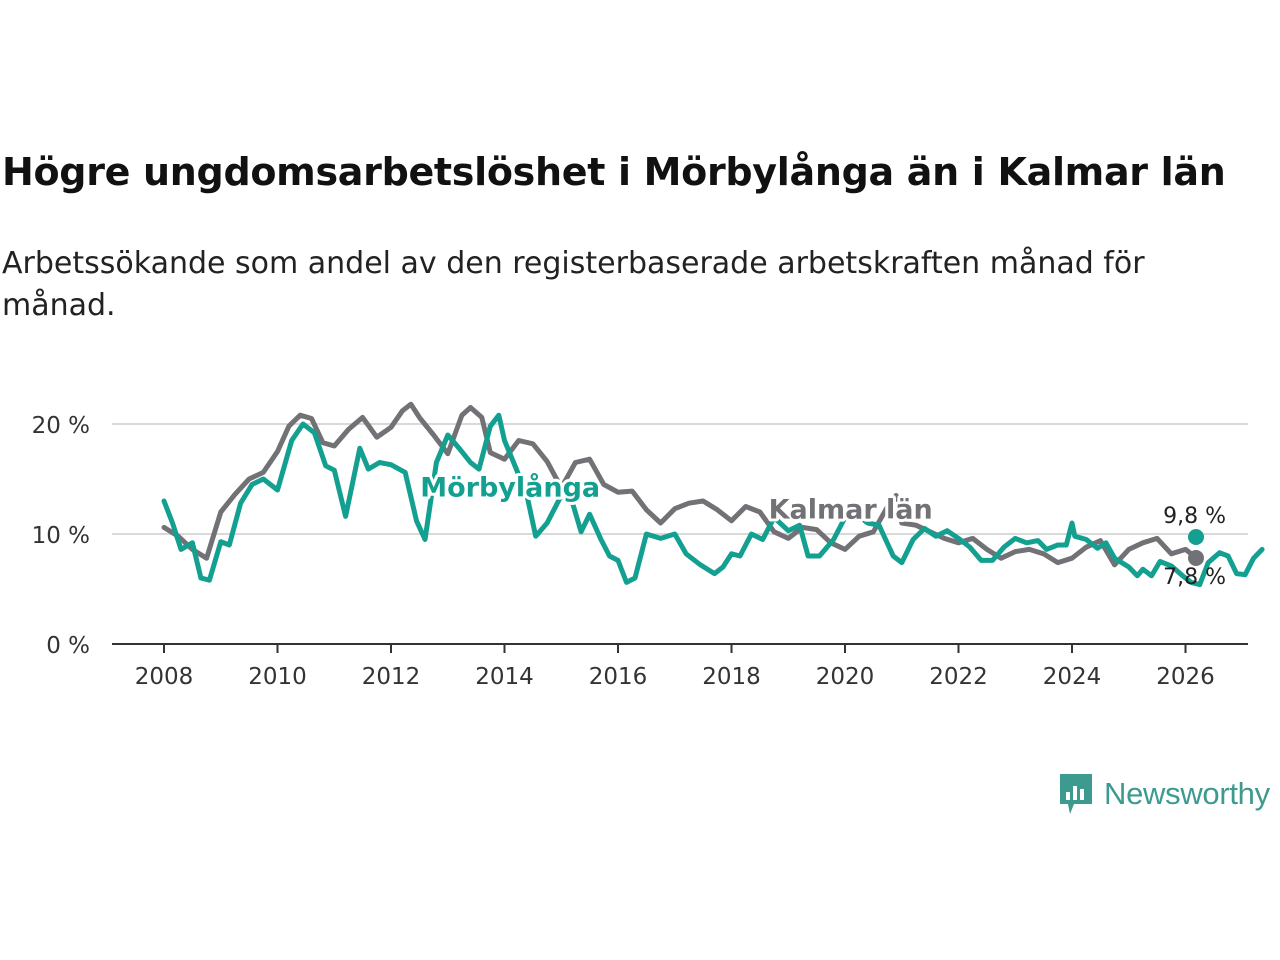 The width and height of the screenshot is (1280, 960). Describe the element at coordinates (1185, 677) in the screenshot. I see `x-tick-label: 2026` at that location.